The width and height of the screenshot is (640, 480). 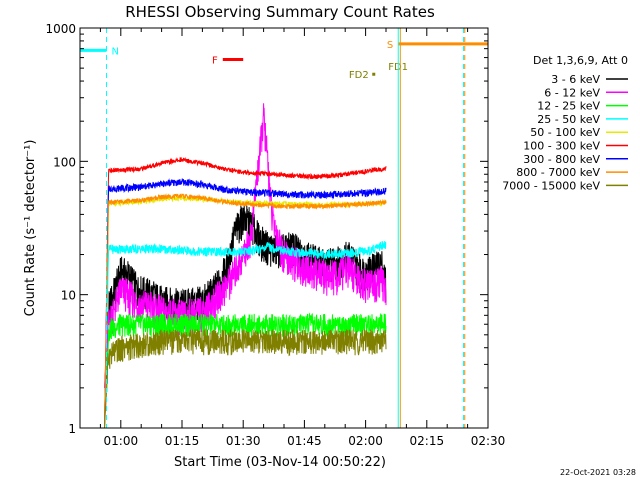 What do you see at coordinates (304, 441) in the screenshot?
I see `x-tick-label: 01:45` at bounding box center [304, 441].